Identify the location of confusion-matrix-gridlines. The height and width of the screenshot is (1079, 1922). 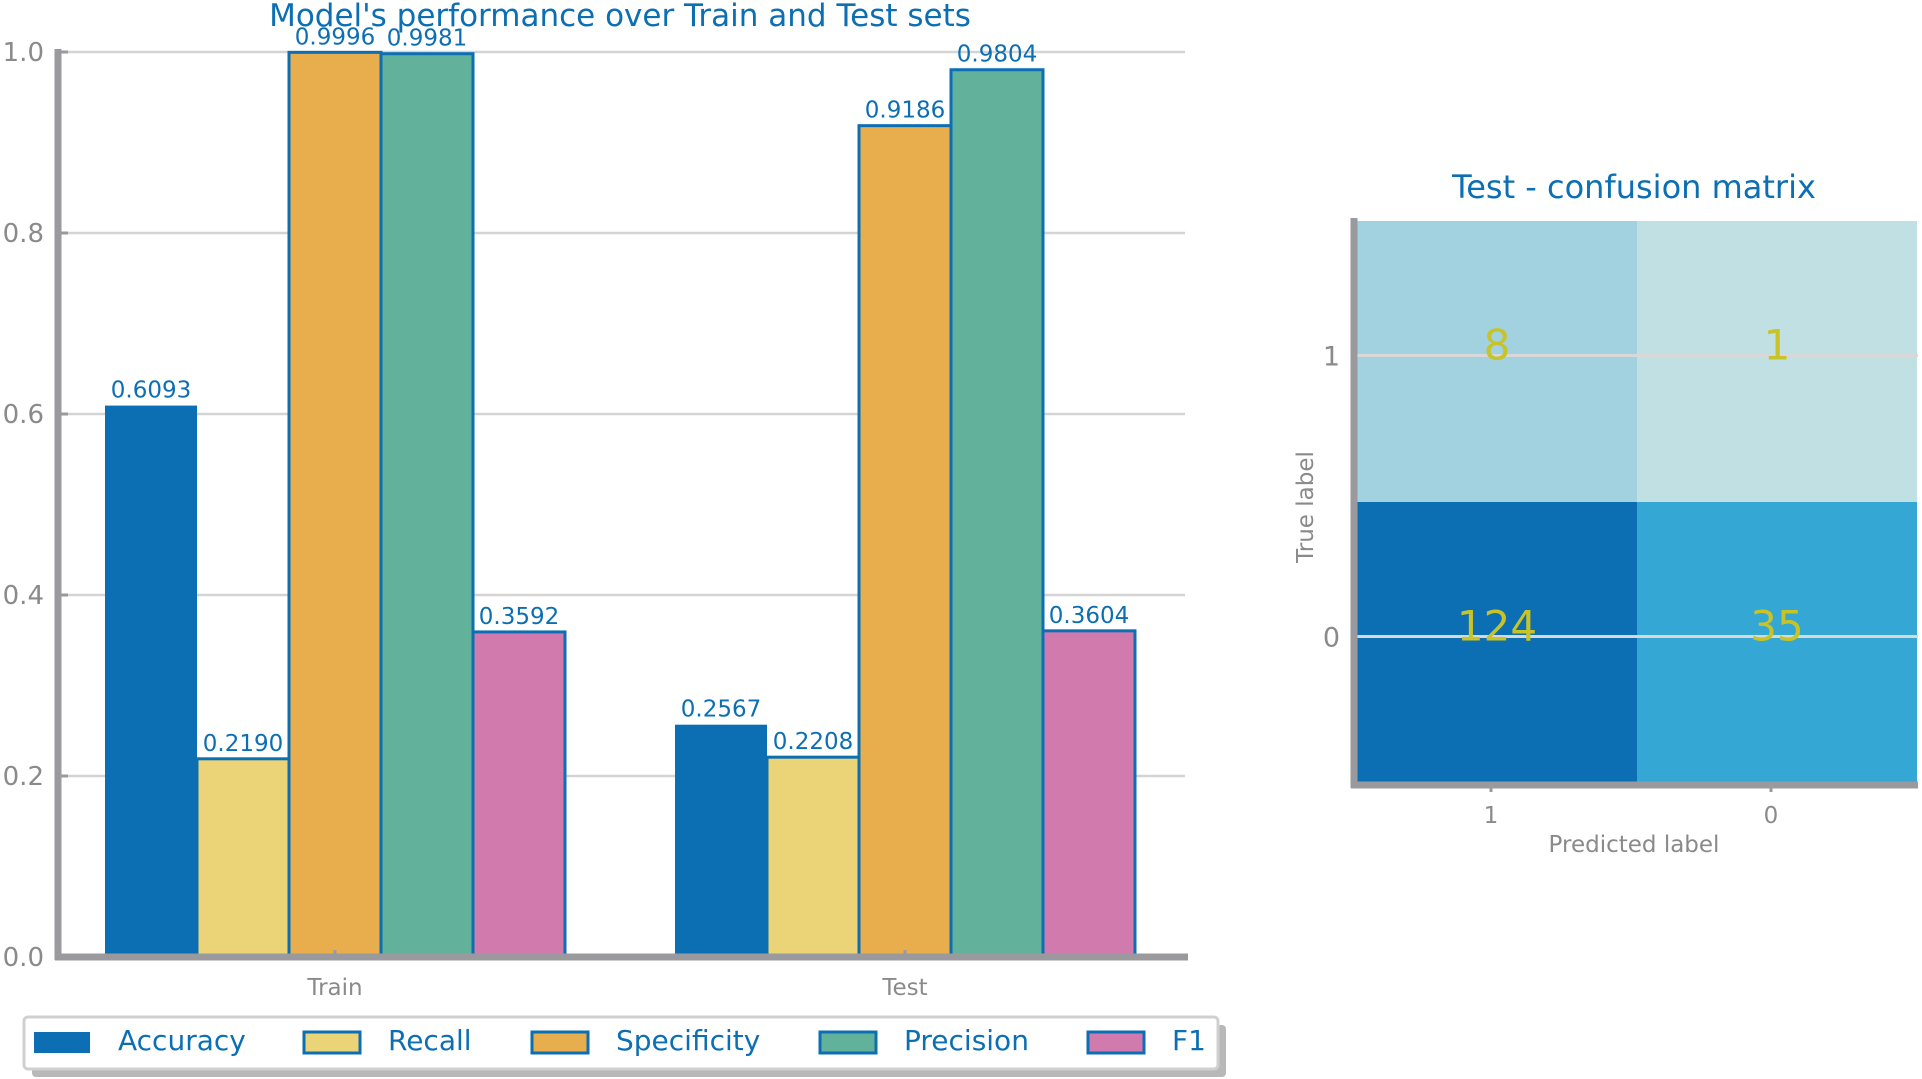
(1636, 496).